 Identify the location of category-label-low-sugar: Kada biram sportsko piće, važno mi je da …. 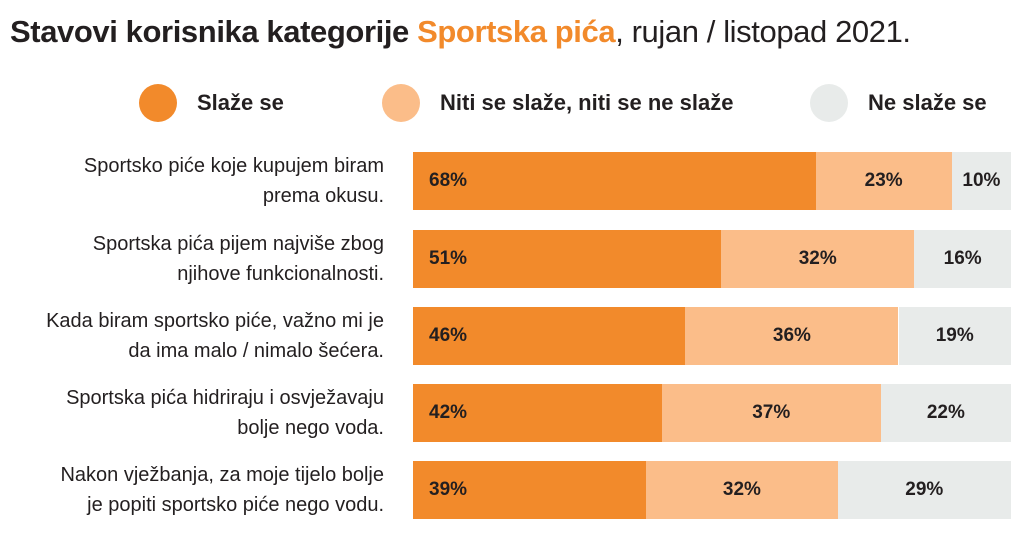
(192, 336).